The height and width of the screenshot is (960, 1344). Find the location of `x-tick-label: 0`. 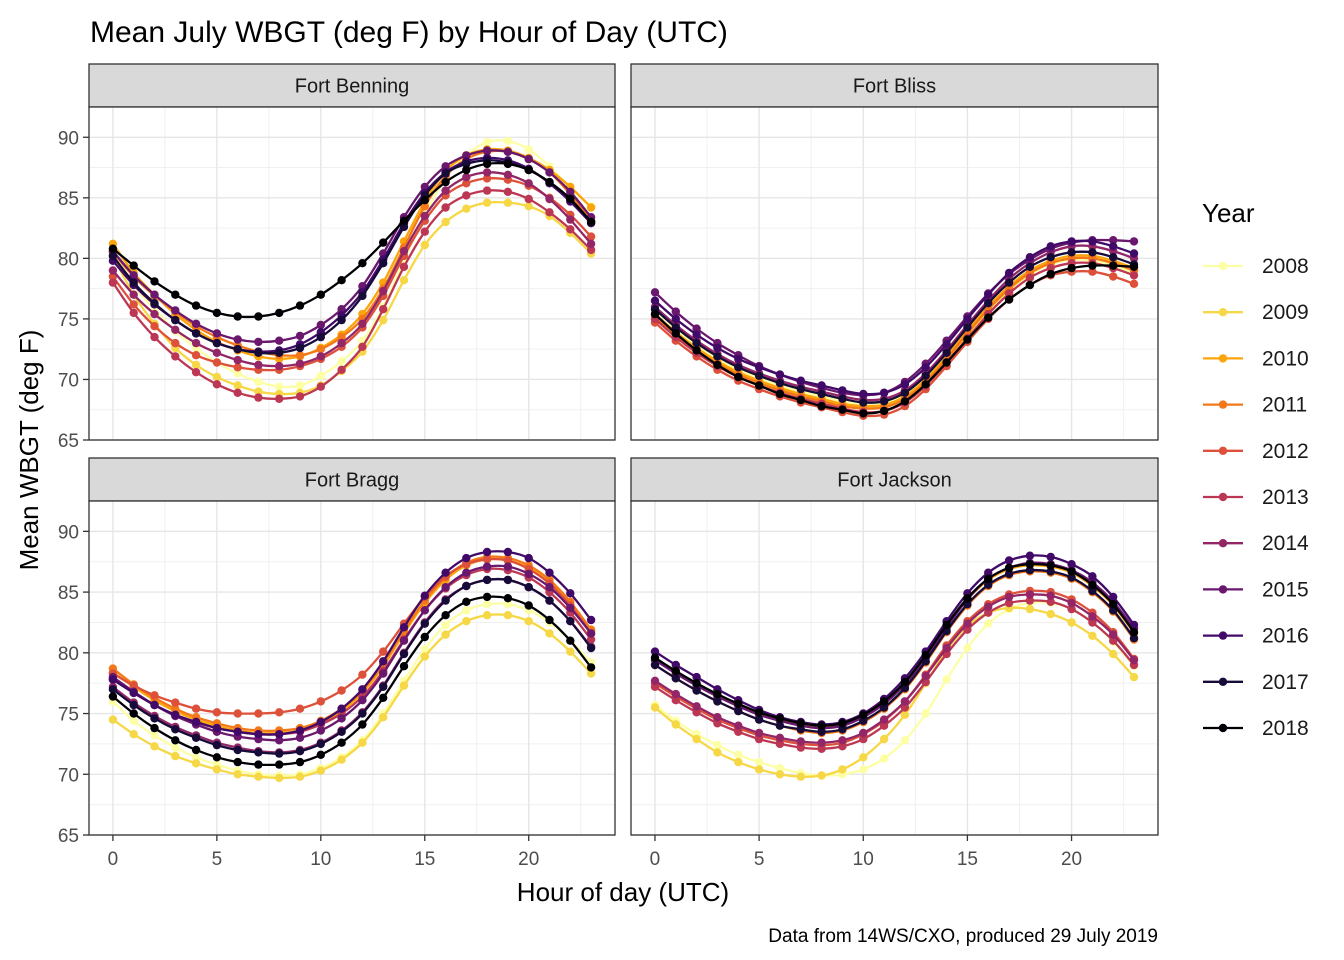

x-tick-label: 0 is located at coordinates (113, 859).